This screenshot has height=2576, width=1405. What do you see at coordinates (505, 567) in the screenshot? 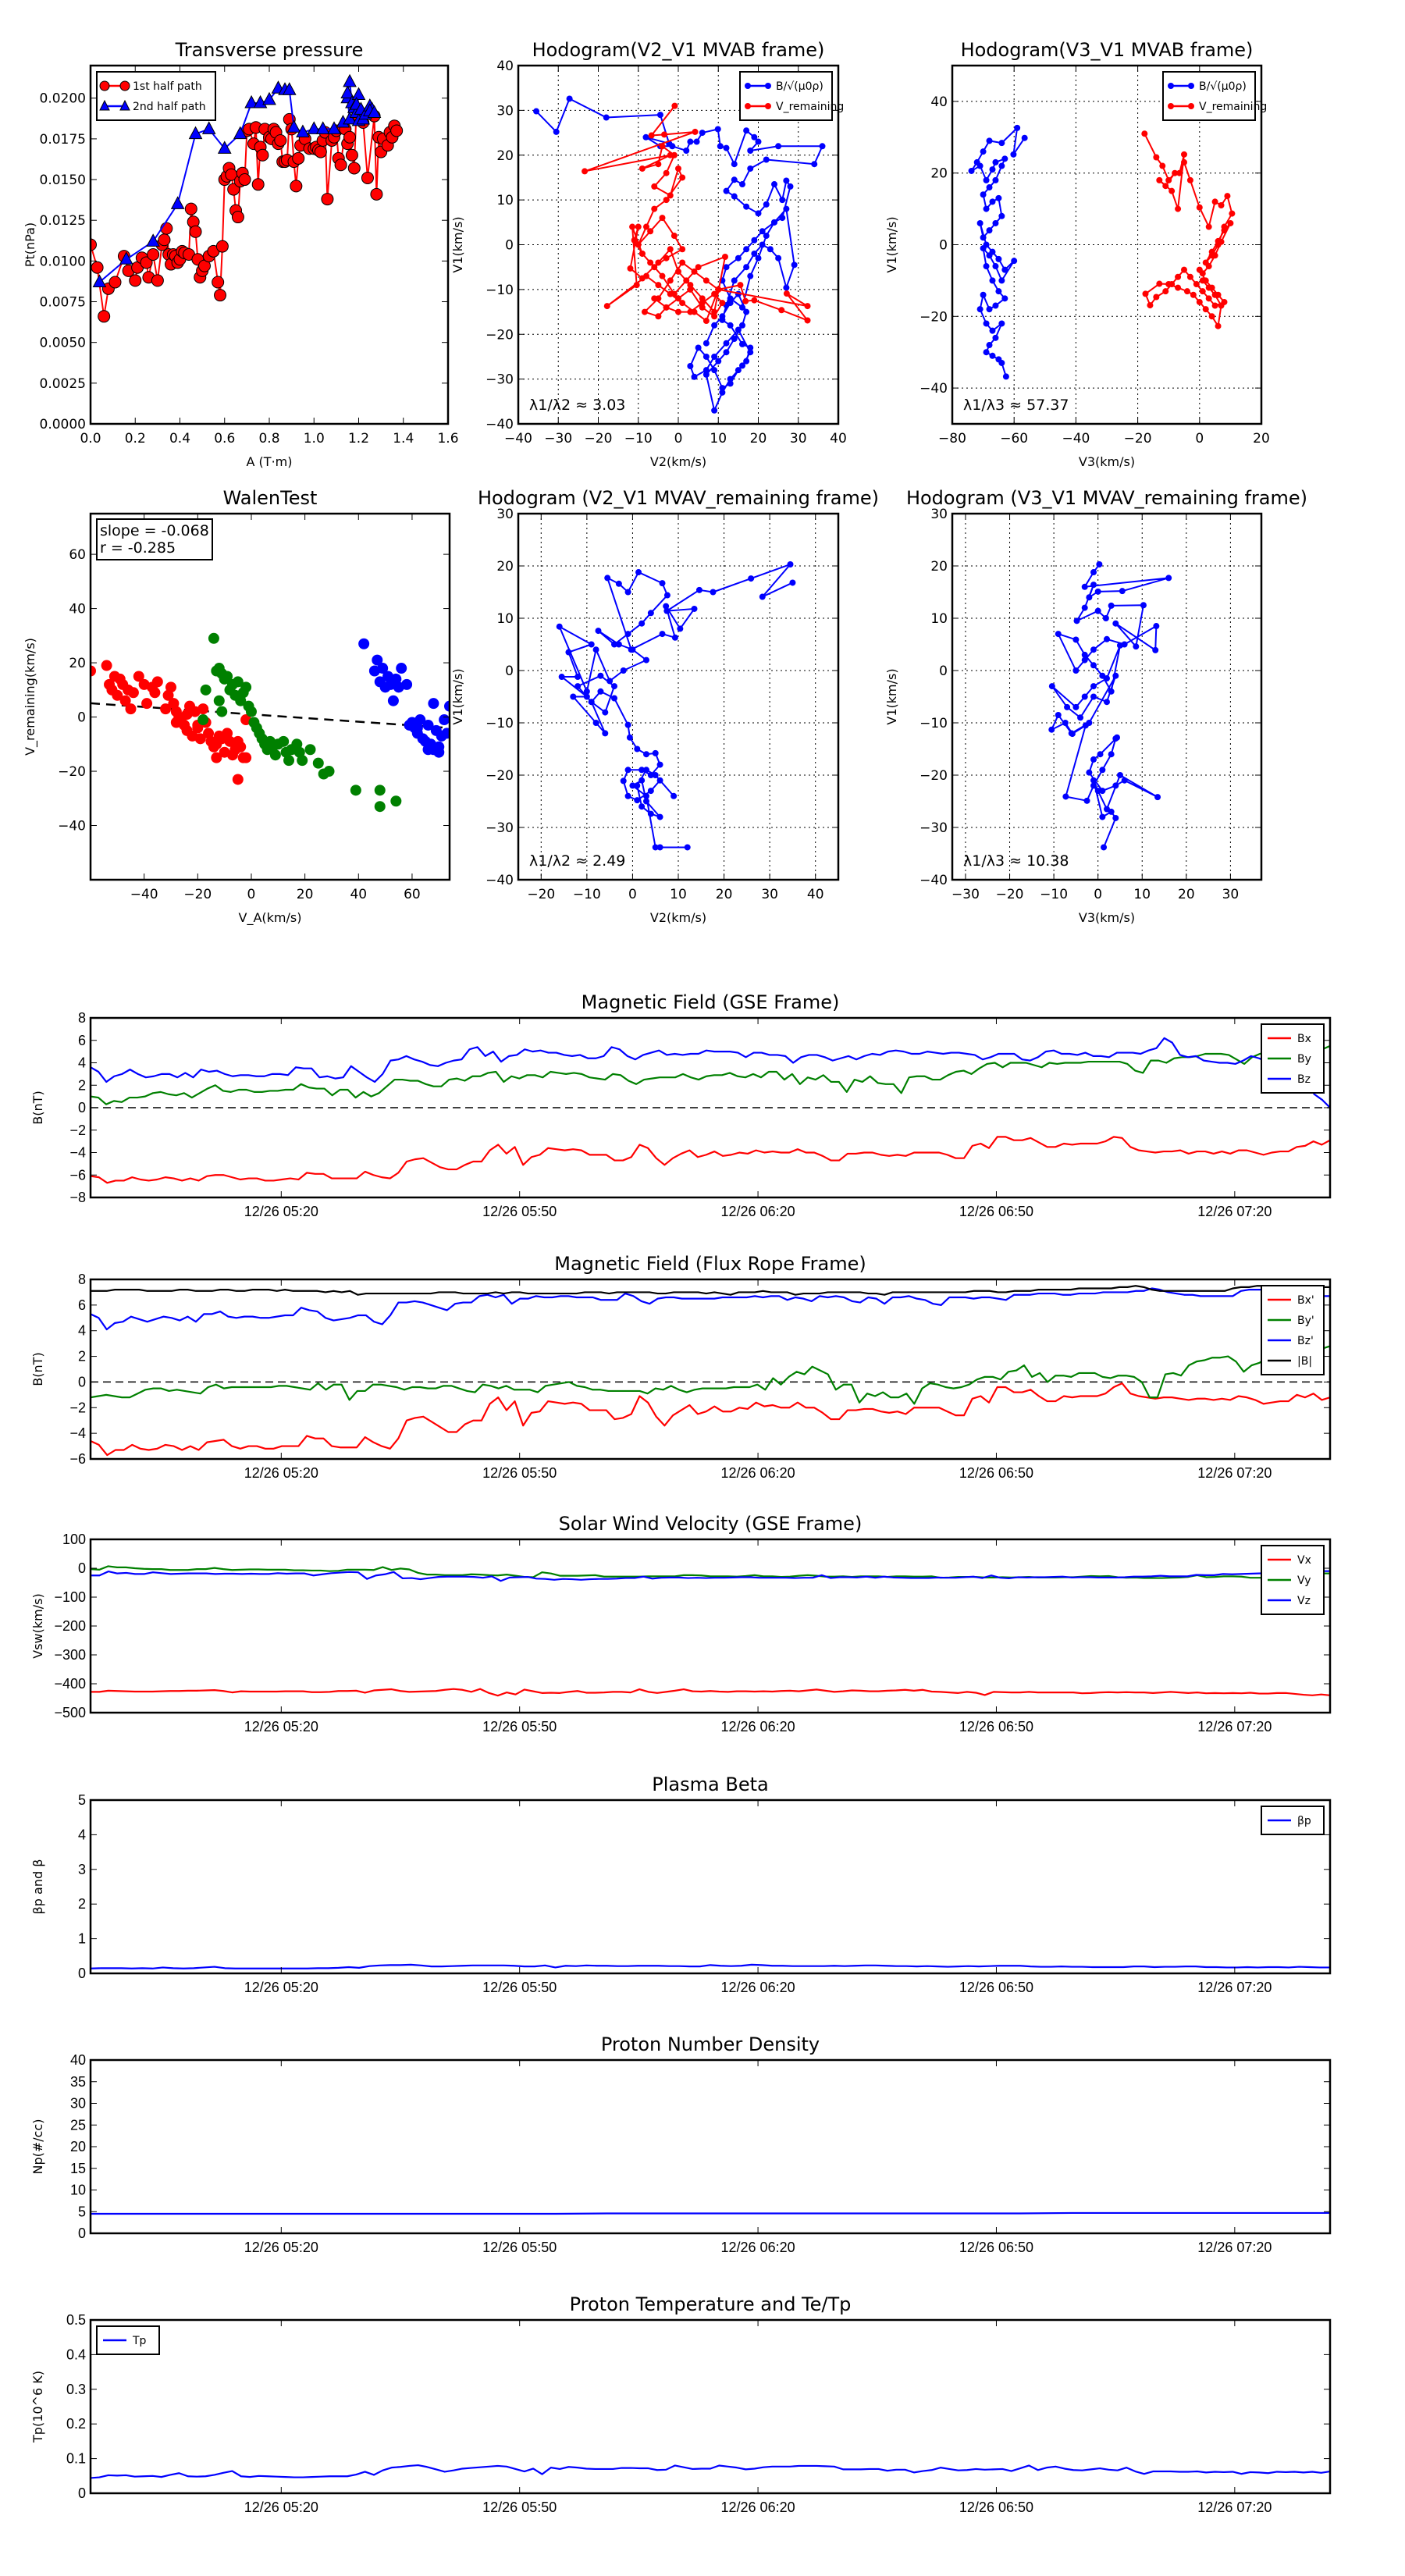
I see `y-tick-label: 20` at bounding box center [505, 567].